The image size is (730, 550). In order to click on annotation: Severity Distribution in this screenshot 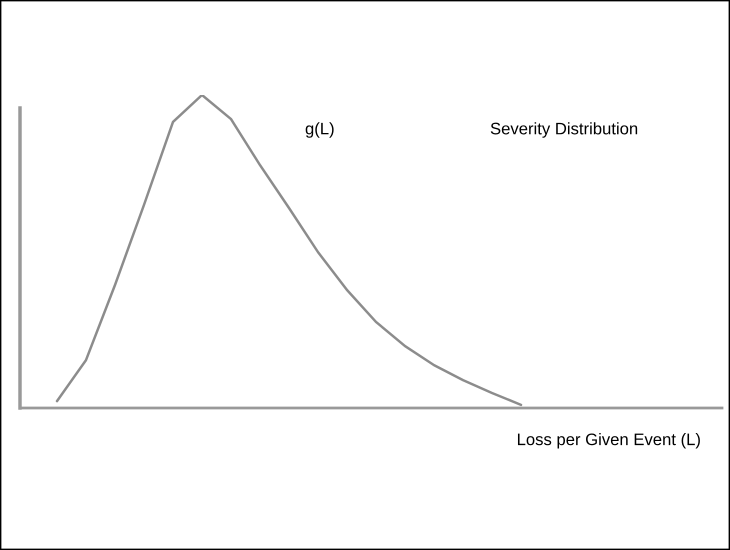, I will do `click(564, 130)`.